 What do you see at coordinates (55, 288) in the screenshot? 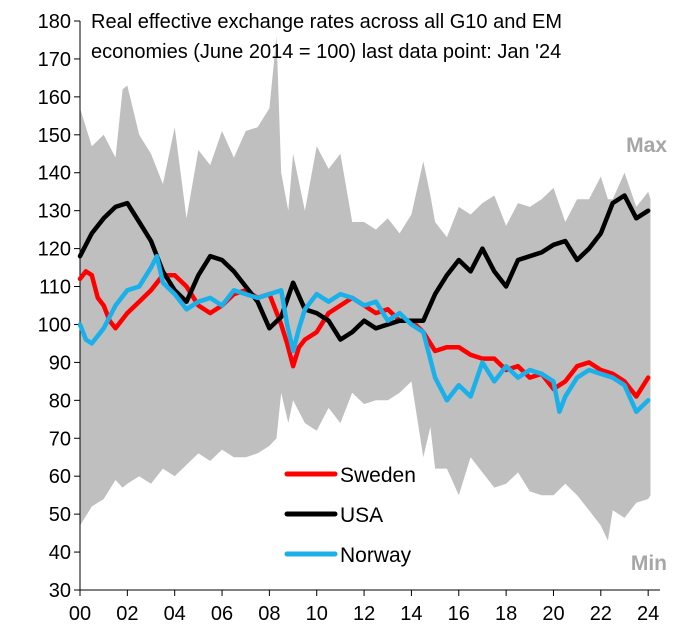
I see `y-tick-label: 110` at bounding box center [55, 288].